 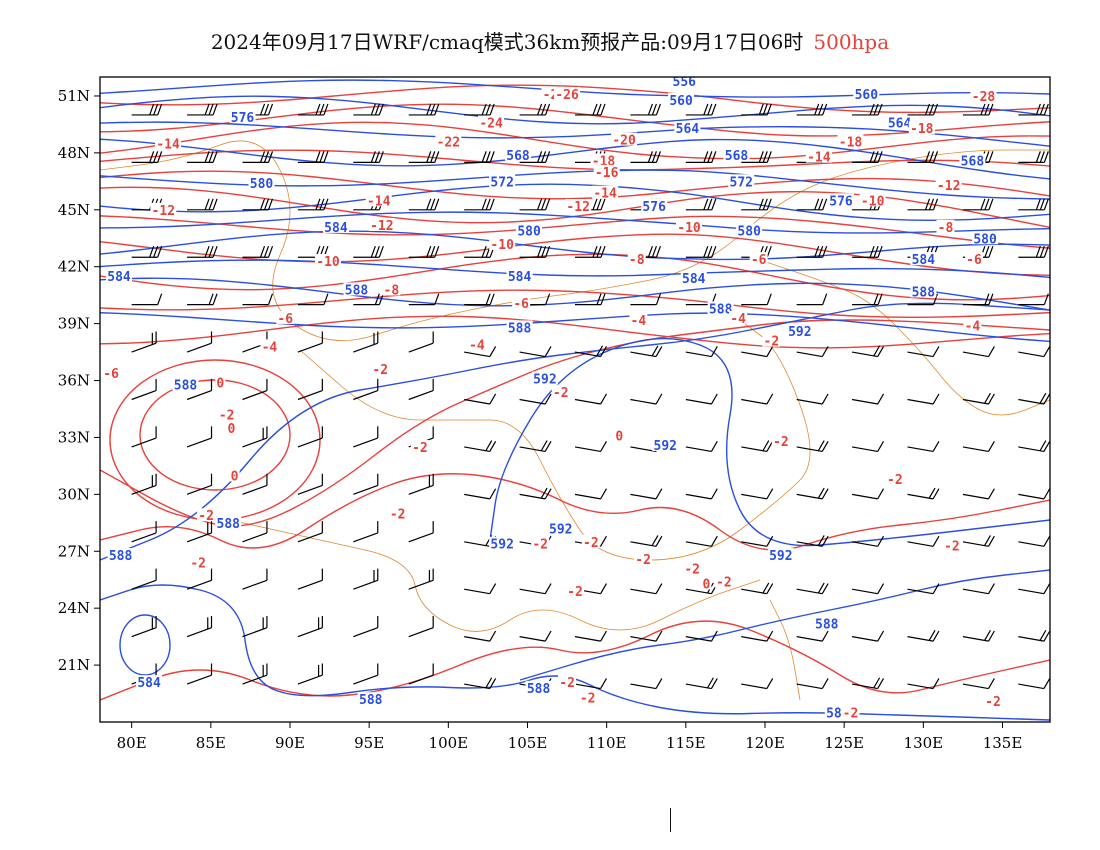 What do you see at coordinates (132, 743) in the screenshot?
I see `lon-label: 80E` at bounding box center [132, 743].